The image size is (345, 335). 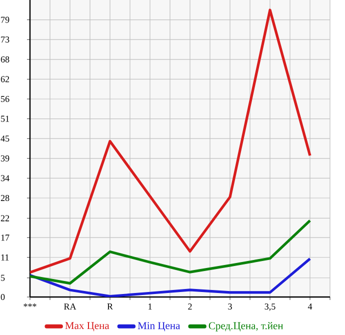 I want to click on x-tick-label: RA, so click(x=70, y=307).